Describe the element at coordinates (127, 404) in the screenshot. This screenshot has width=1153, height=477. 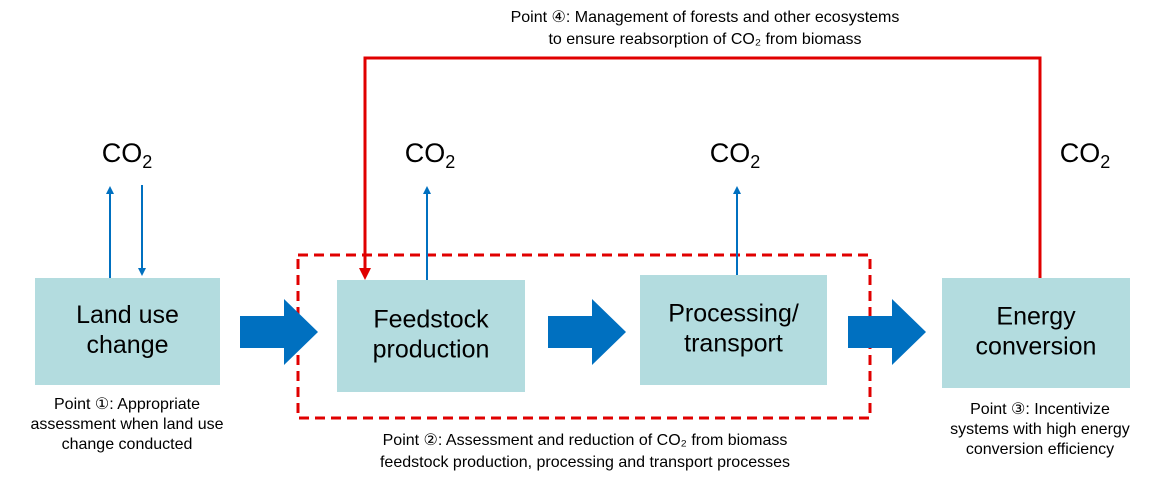
I see `point-note: Point ①: Appropriate` at that location.